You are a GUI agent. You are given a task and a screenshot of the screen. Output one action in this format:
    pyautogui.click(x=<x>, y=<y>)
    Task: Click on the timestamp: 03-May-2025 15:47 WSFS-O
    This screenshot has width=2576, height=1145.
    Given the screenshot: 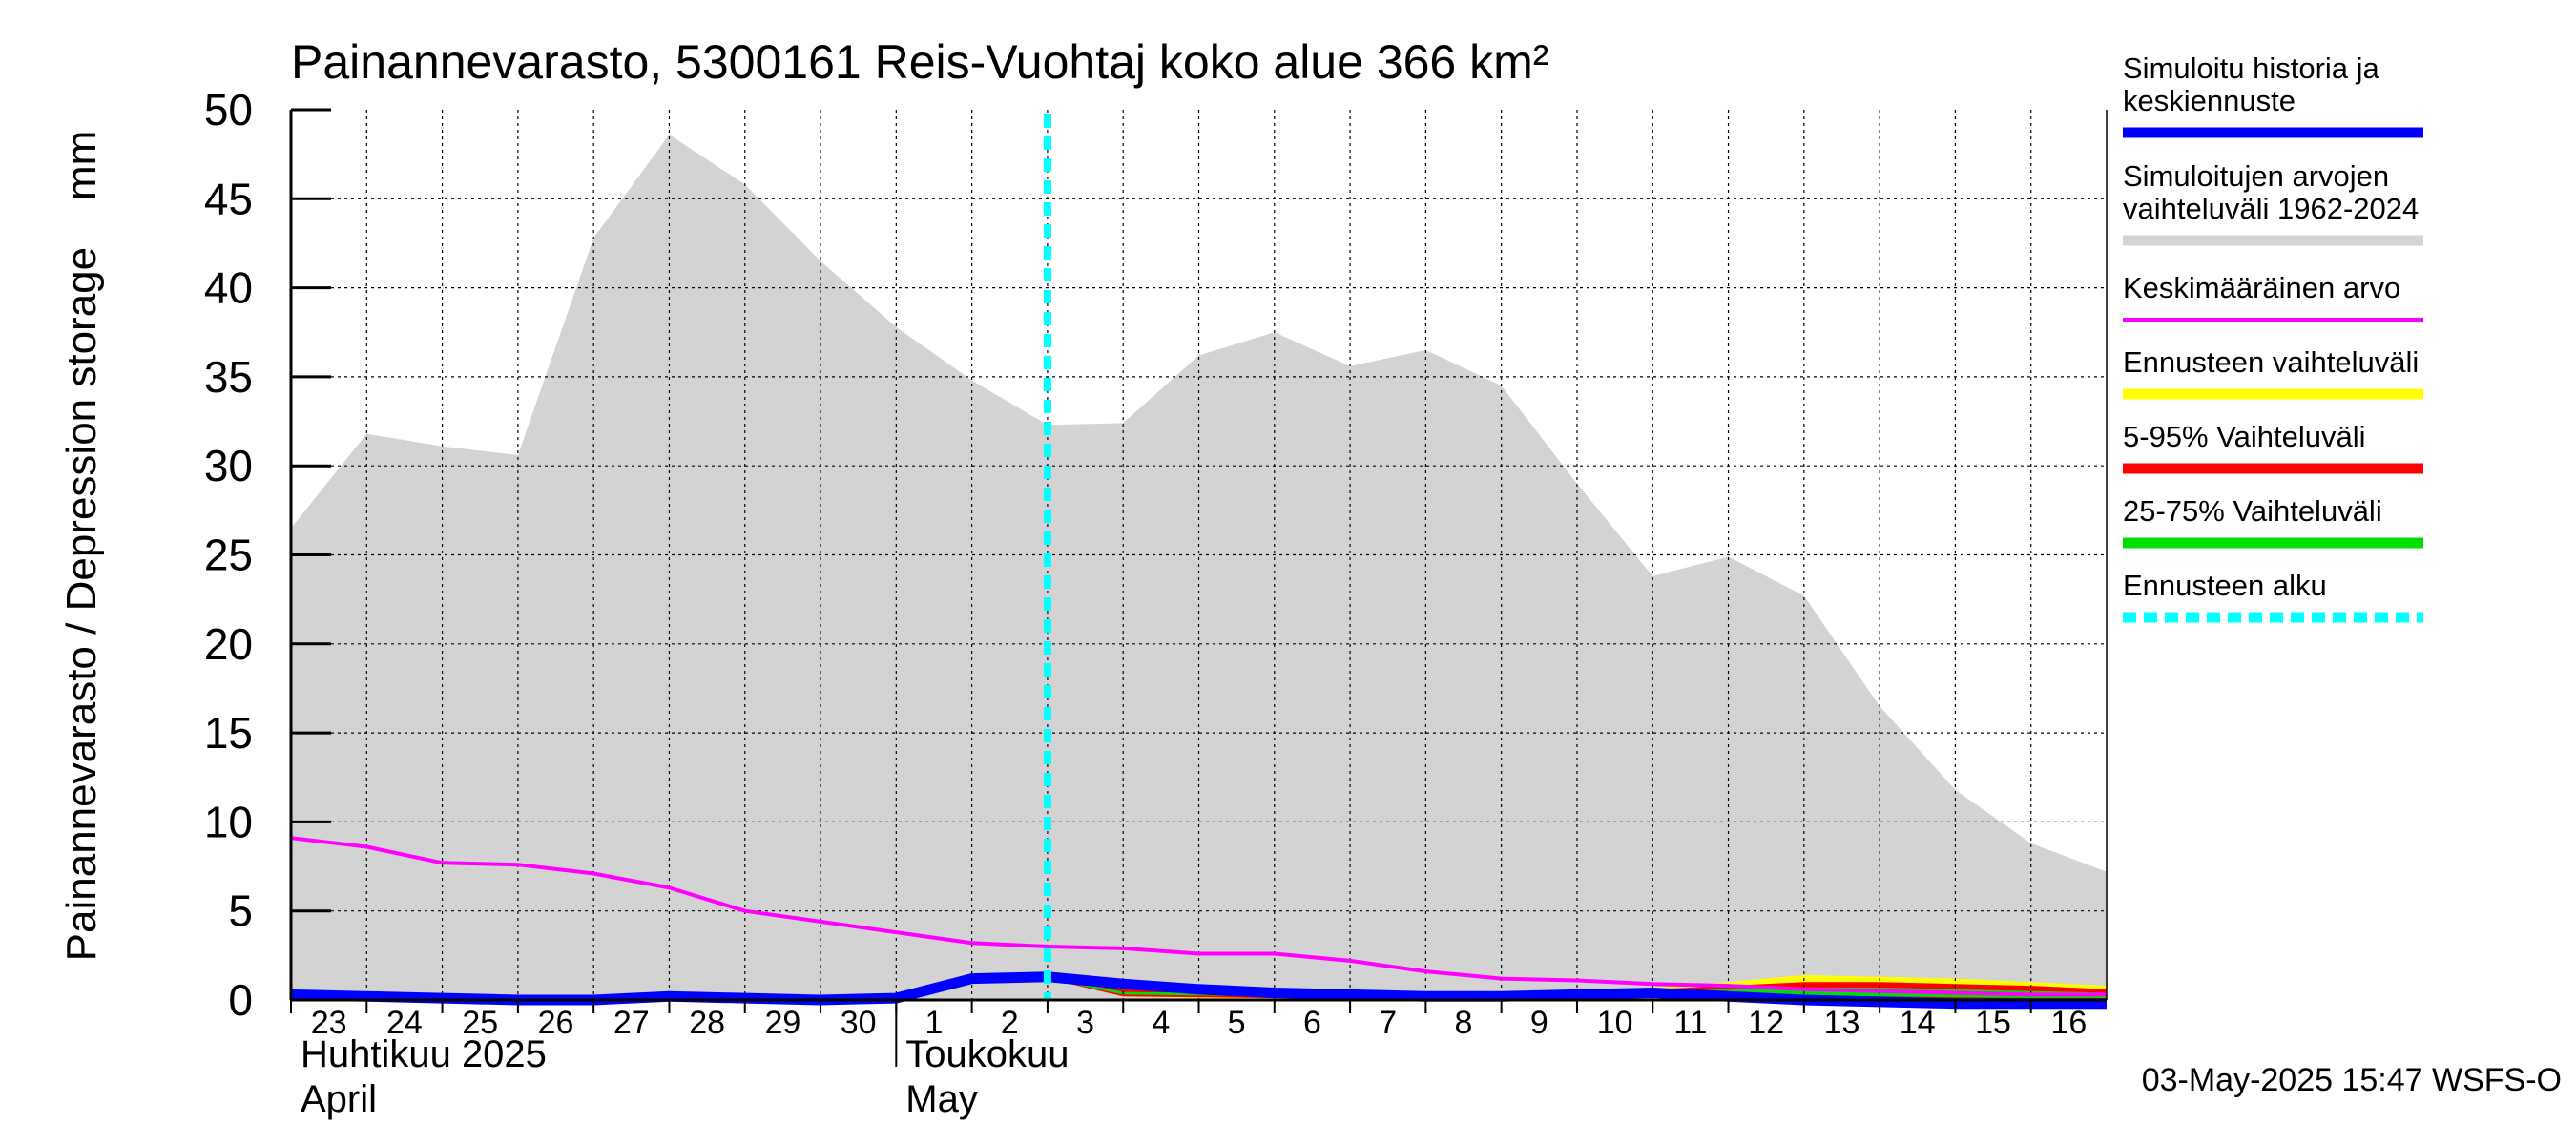 What is the action you would take?
    pyautogui.click(x=2352, y=1080)
    